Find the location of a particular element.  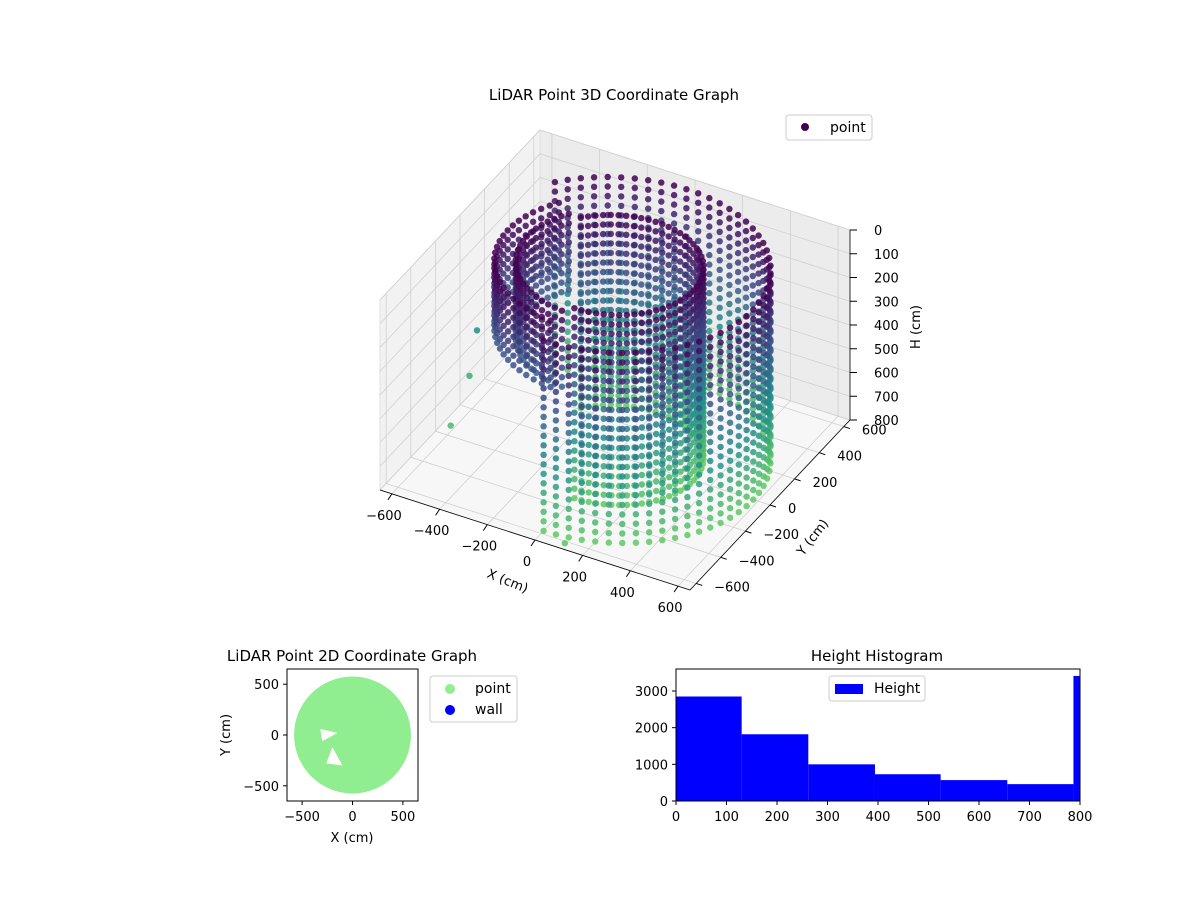

x-tick-label: 0 is located at coordinates (676, 817).